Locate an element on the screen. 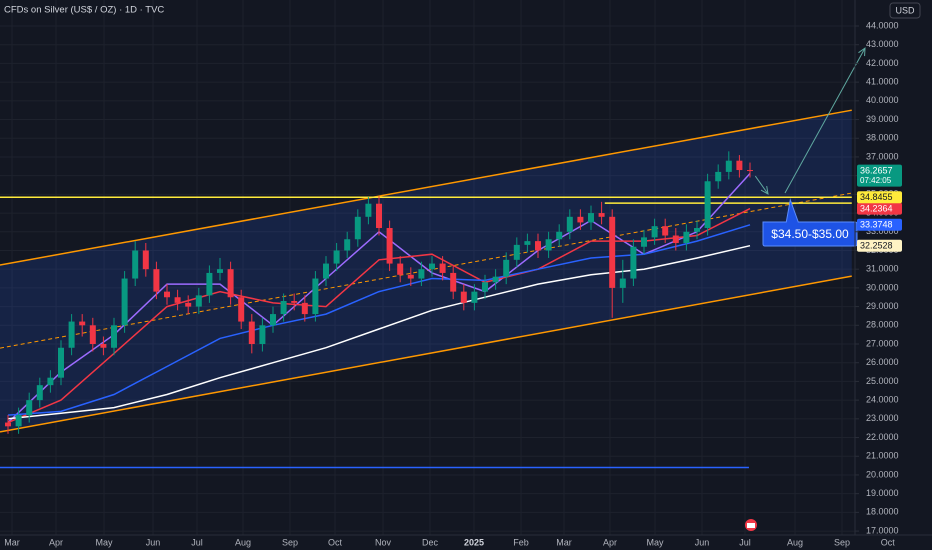  y-tick-label: 26.0000 is located at coordinates (882, 362).